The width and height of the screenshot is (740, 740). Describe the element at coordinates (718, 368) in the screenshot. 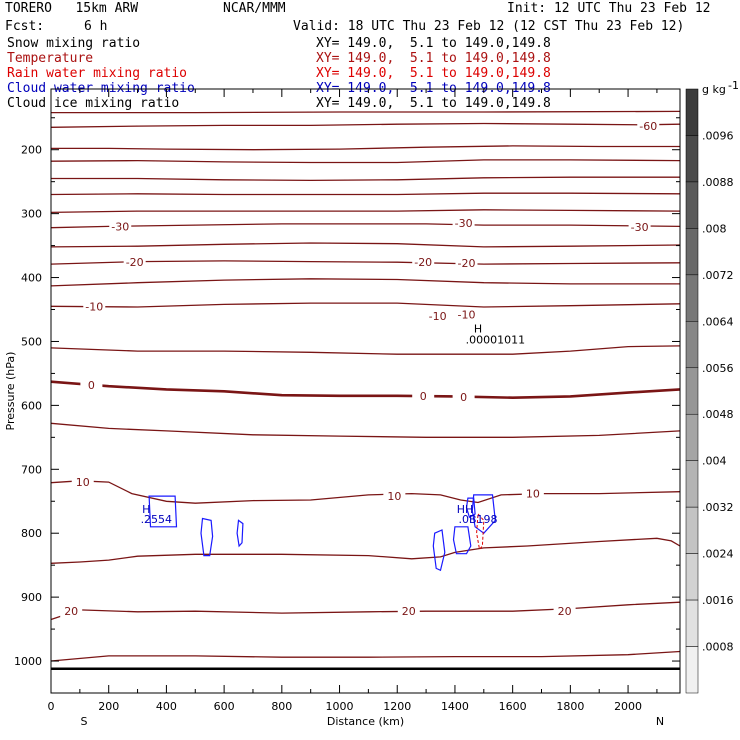

I see `colorbar-label: .0056` at that location.